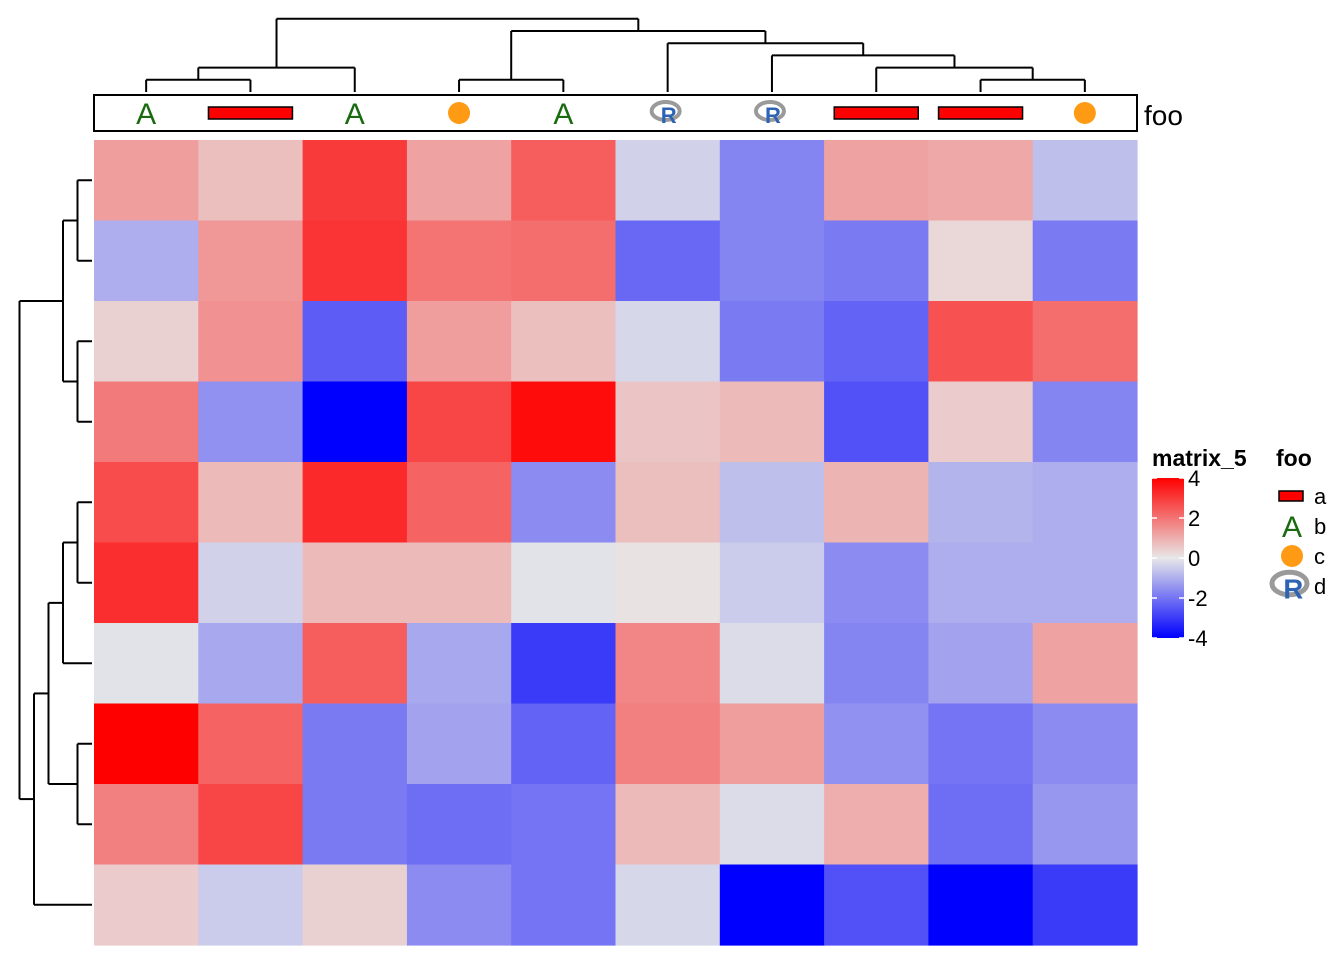 The width and height of the screenshot is (1344, 965). Describe the element at coordinates (146, 583) in the screenshot. I see `heatmap-cell-r6-c1` at that location.